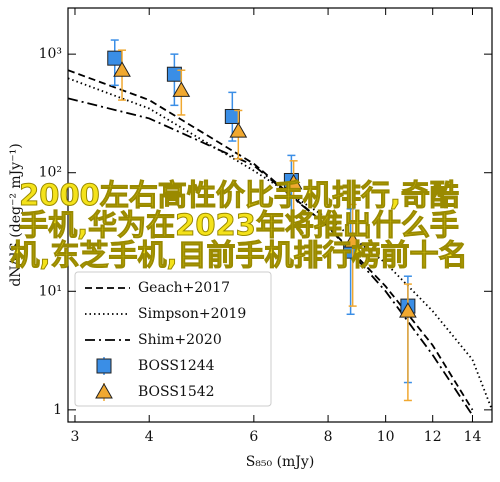 This screenshot has height=482, width=500. Describe the element at coordinates (50, 54) in the screenshot. I see `y-tick-label: 10³` at that location.